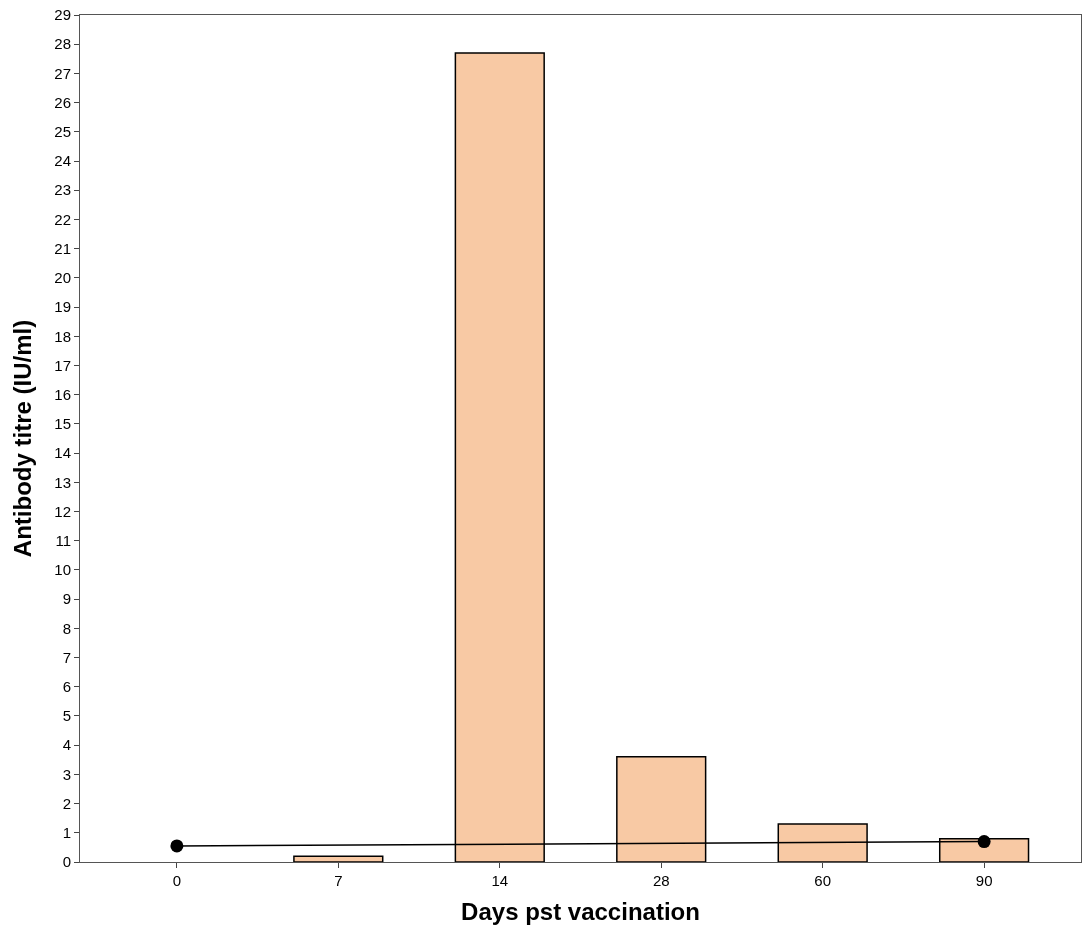 Image resolution: width=1086 pixels, height=952 pixels. Describe the element at coordinates (62, 248) in the screenshot. I see `y-tick-label: 21` at that location.